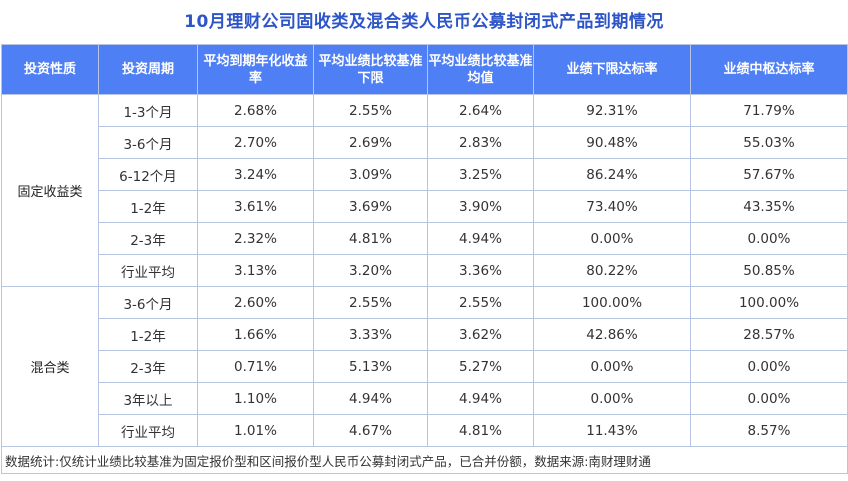  Describe the element at coordinates (255, 302) in the screenshot. I see `value-cell: 2.60%` at that location.